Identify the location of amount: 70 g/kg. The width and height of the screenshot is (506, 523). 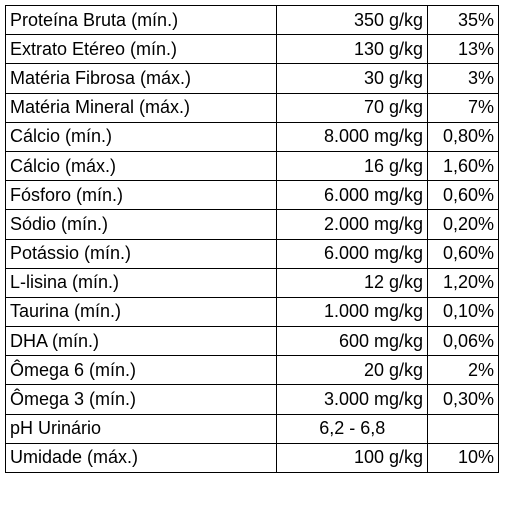
(352, 107).